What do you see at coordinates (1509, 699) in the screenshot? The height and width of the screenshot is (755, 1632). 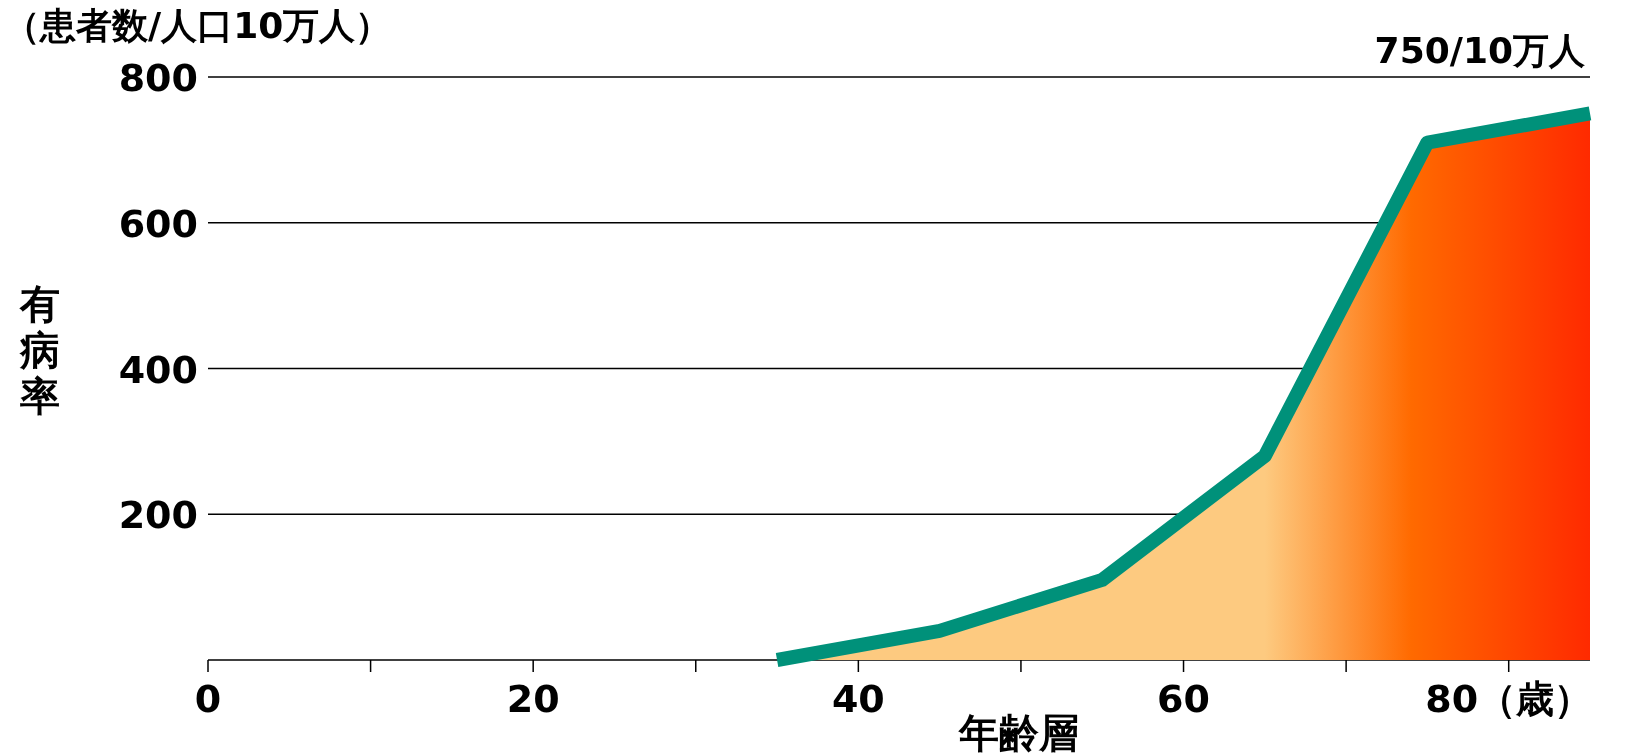 I see `x-tick-label: 80（歳）` at bounding box center [1509, 699].